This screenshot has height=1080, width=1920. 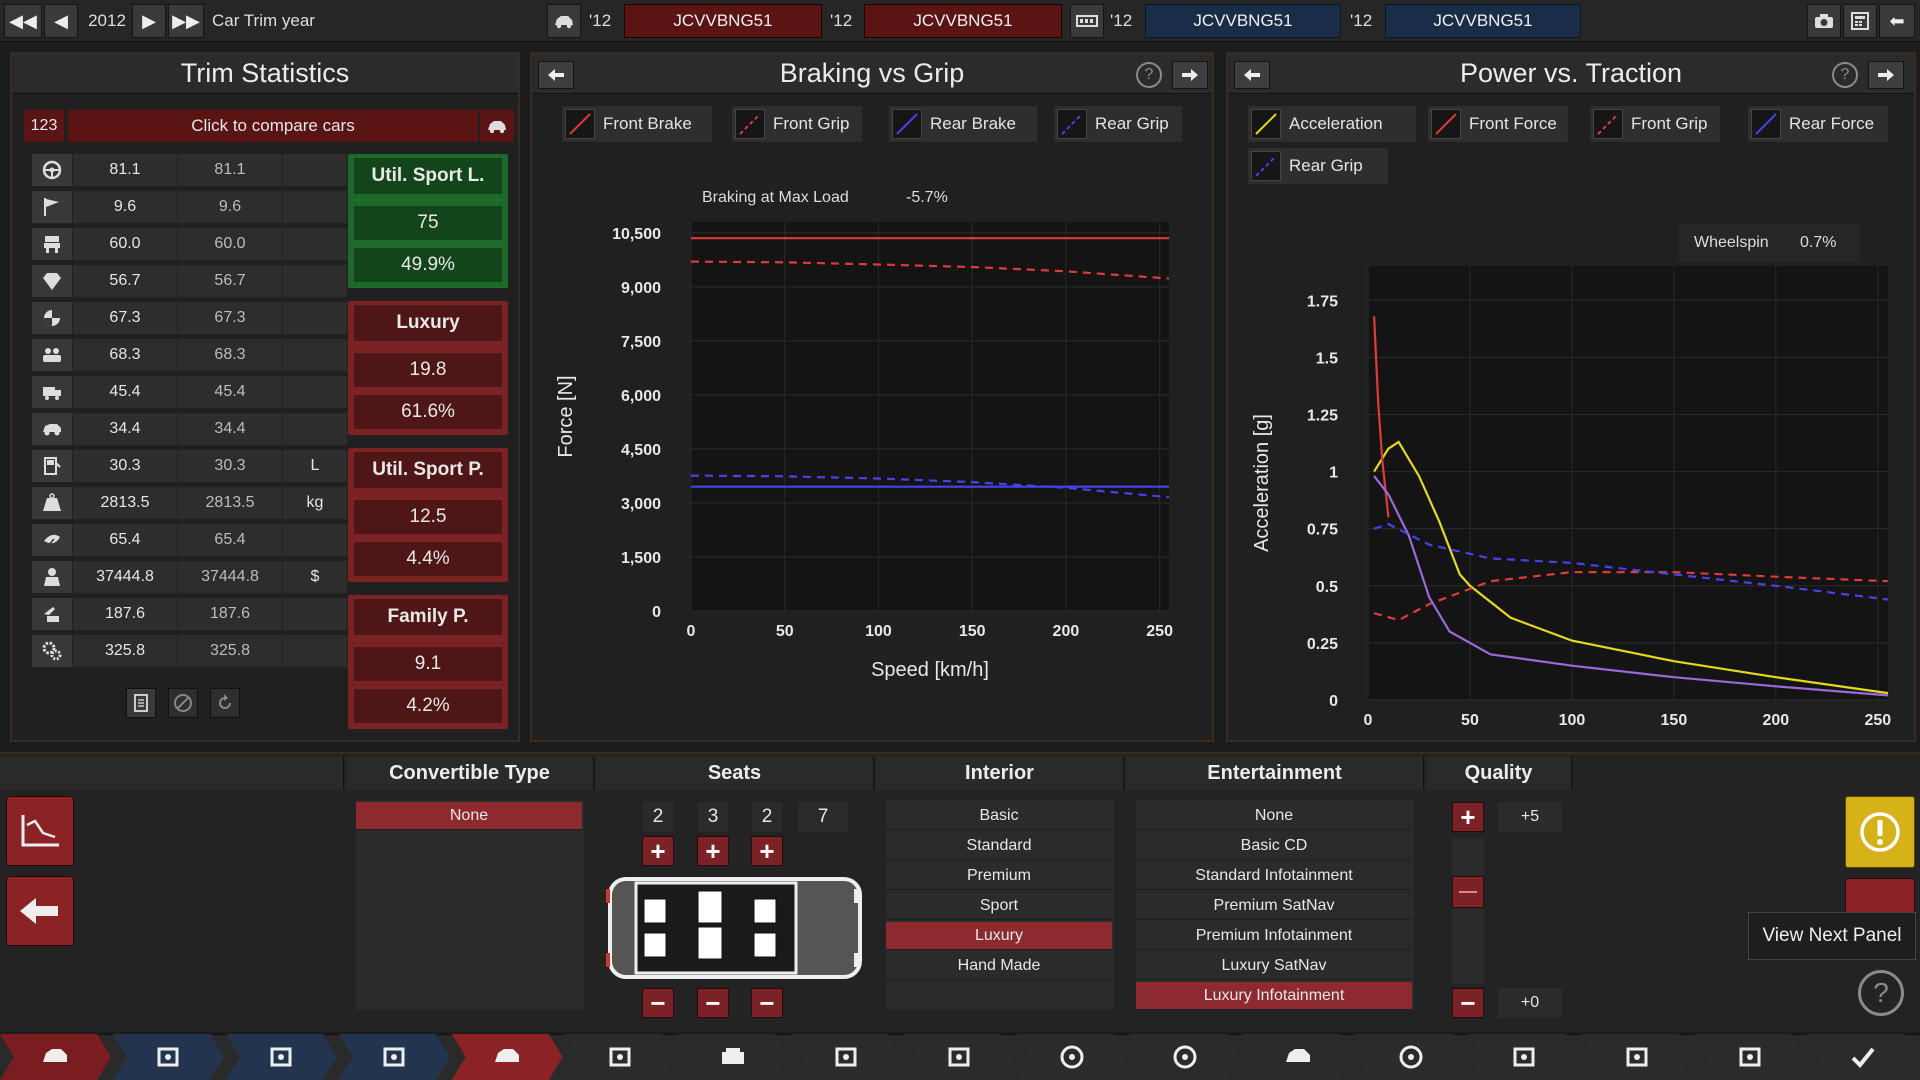 What do you see at coordinates (186, 21) in the screenshot?
I see `fast-forward-icon: ▶▶` at bounding box center [186, 21].